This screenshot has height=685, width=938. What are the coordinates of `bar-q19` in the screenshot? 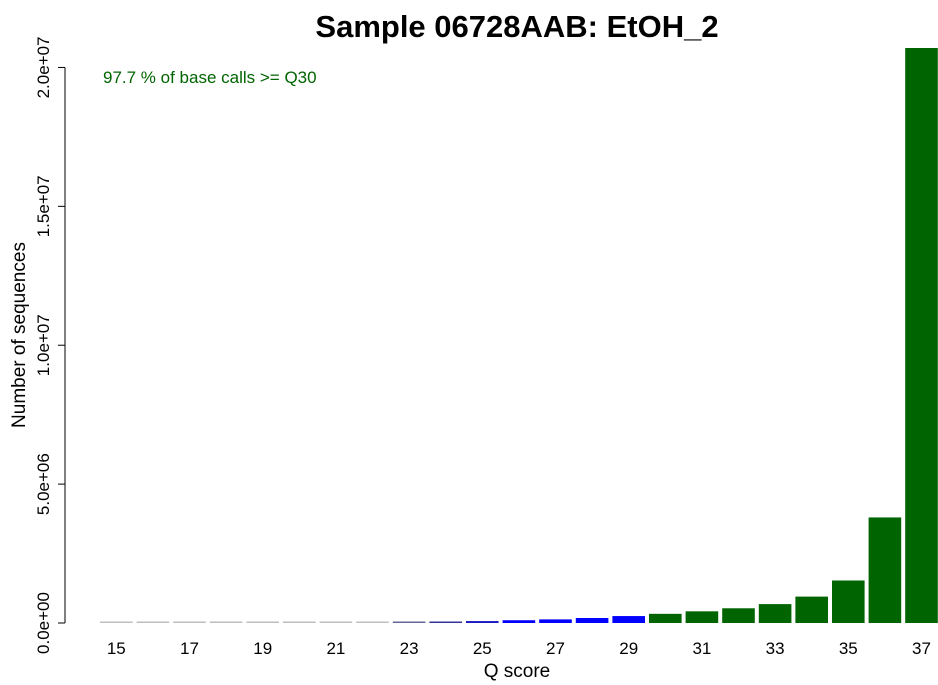 It's located at (262, 622).